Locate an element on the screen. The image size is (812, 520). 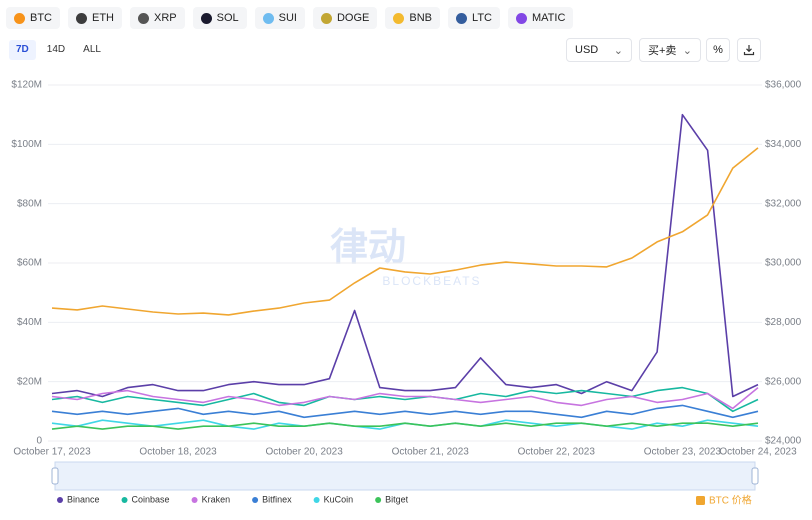
y-tick-label: $20M is located at coordinates (29, 381).